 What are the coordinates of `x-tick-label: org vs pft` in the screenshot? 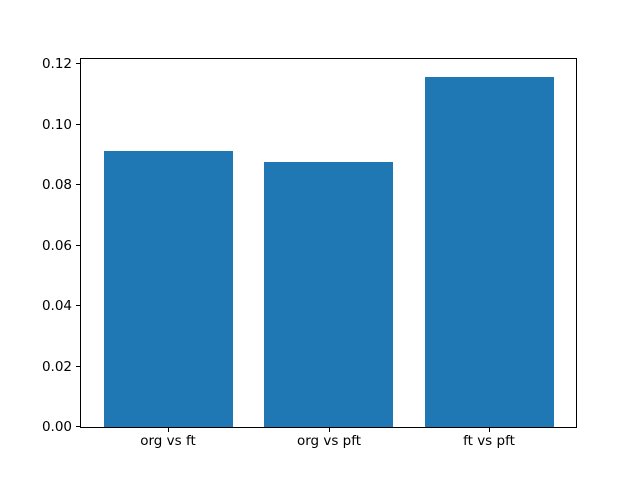 It's located at (329, 441).